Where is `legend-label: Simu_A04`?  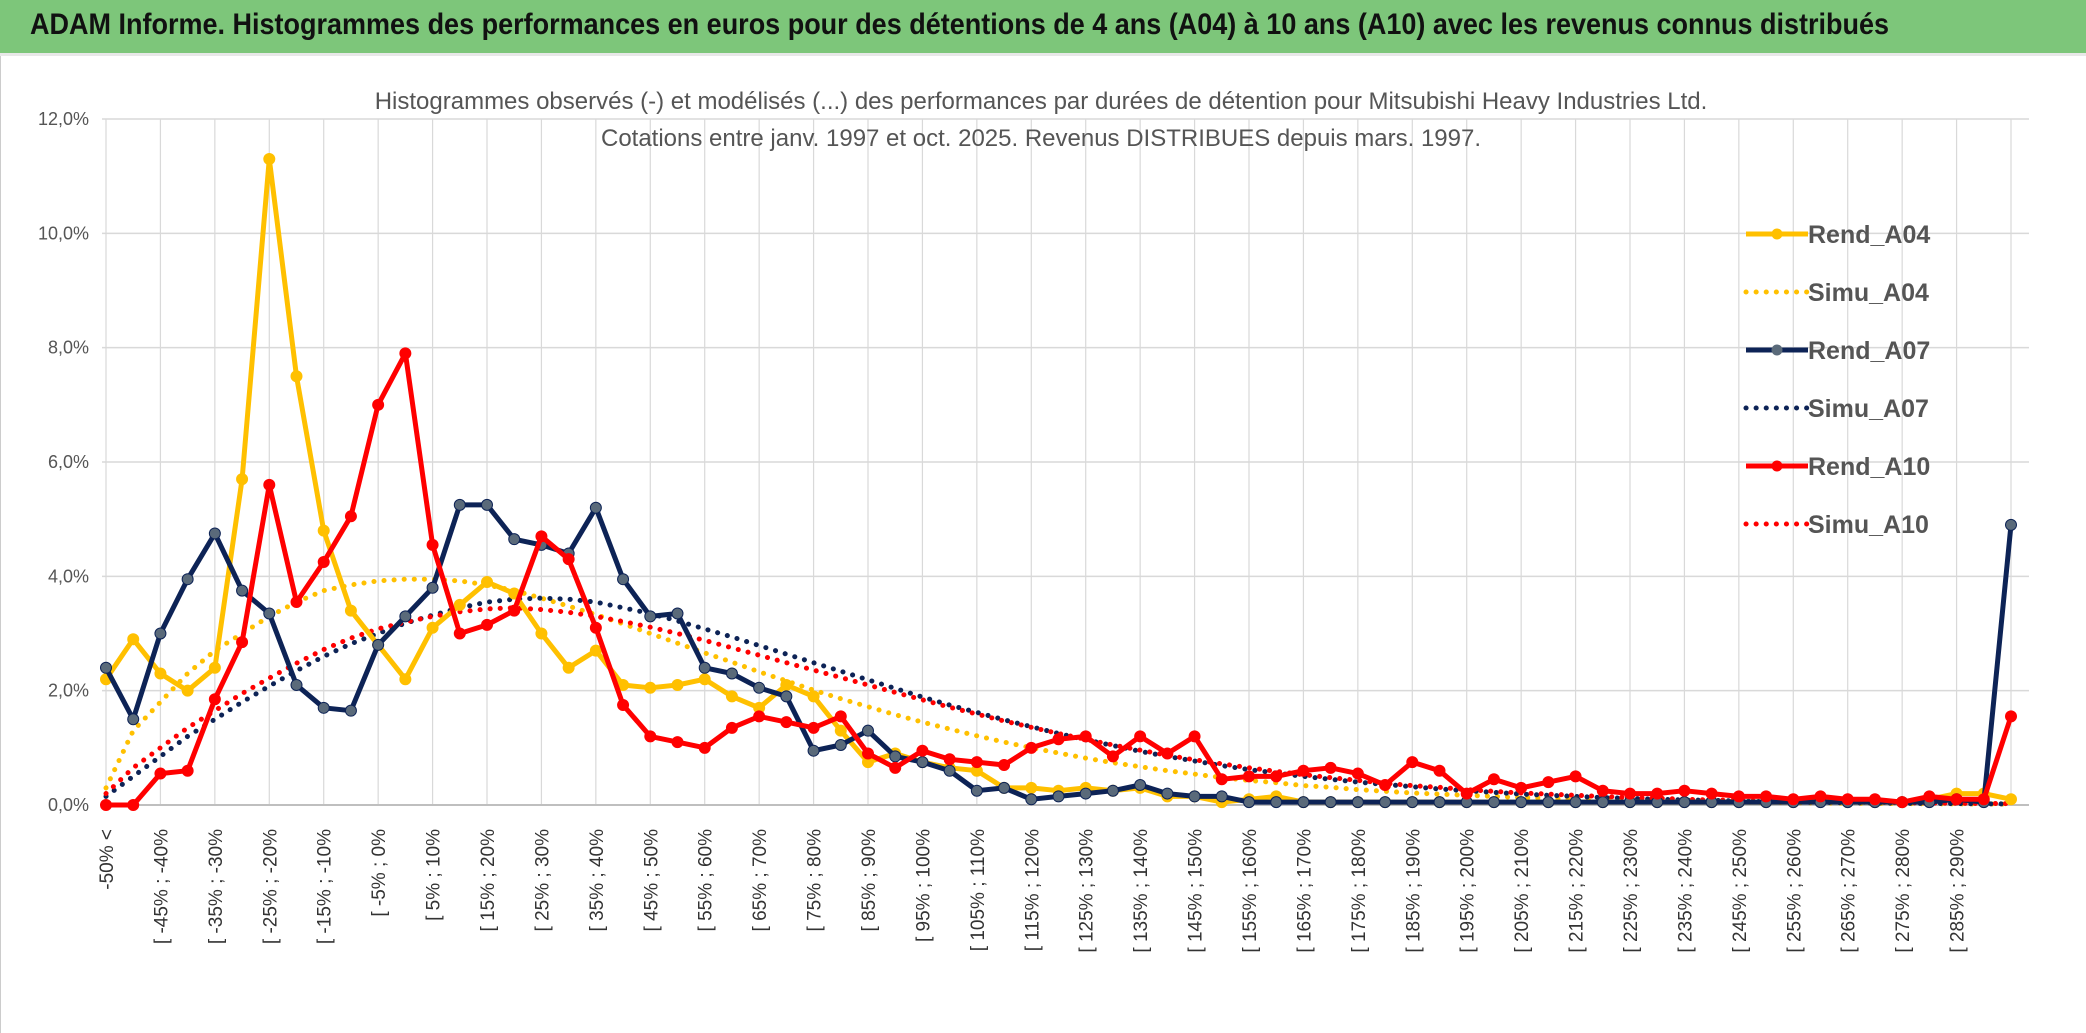 legend-label: Simu_A04 is located at coordinates (1868, 293).